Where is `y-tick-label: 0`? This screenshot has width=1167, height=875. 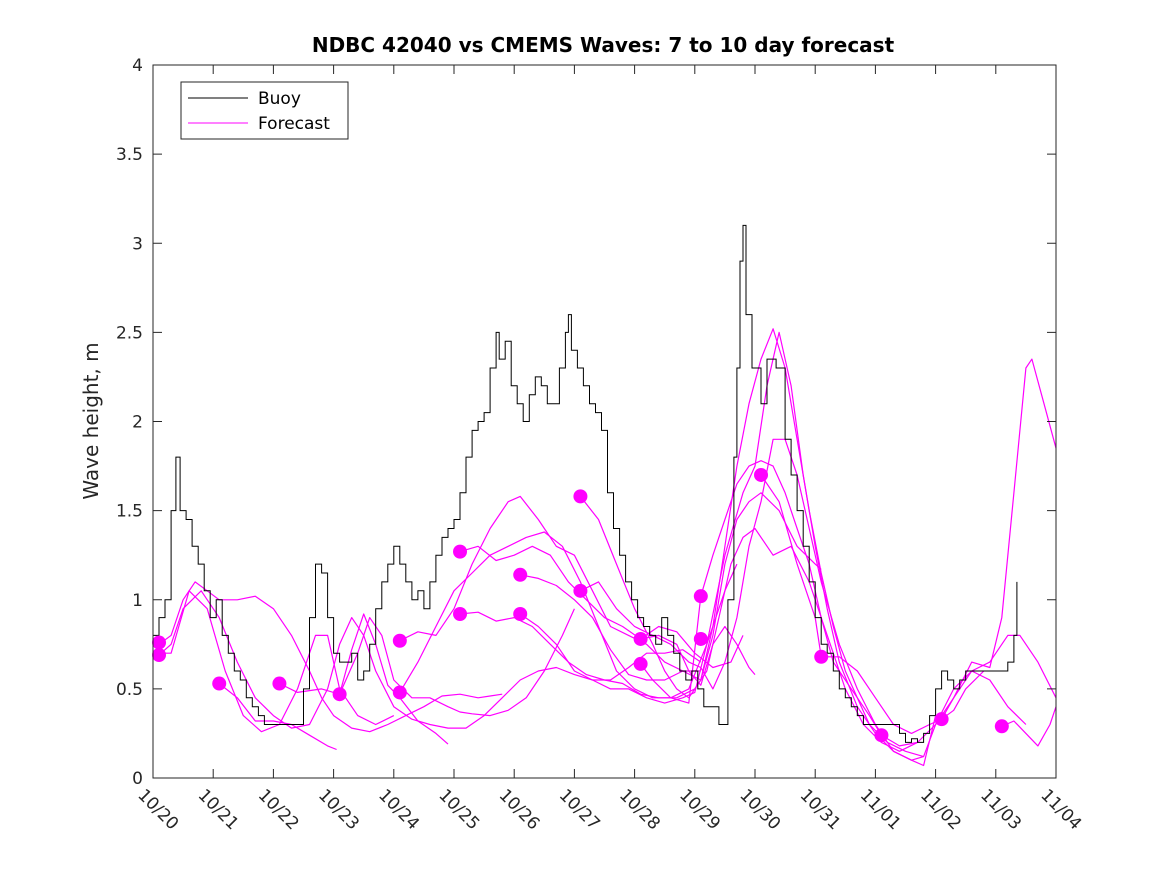
y-tick-label: 0 is located at coordinates (137, 779).